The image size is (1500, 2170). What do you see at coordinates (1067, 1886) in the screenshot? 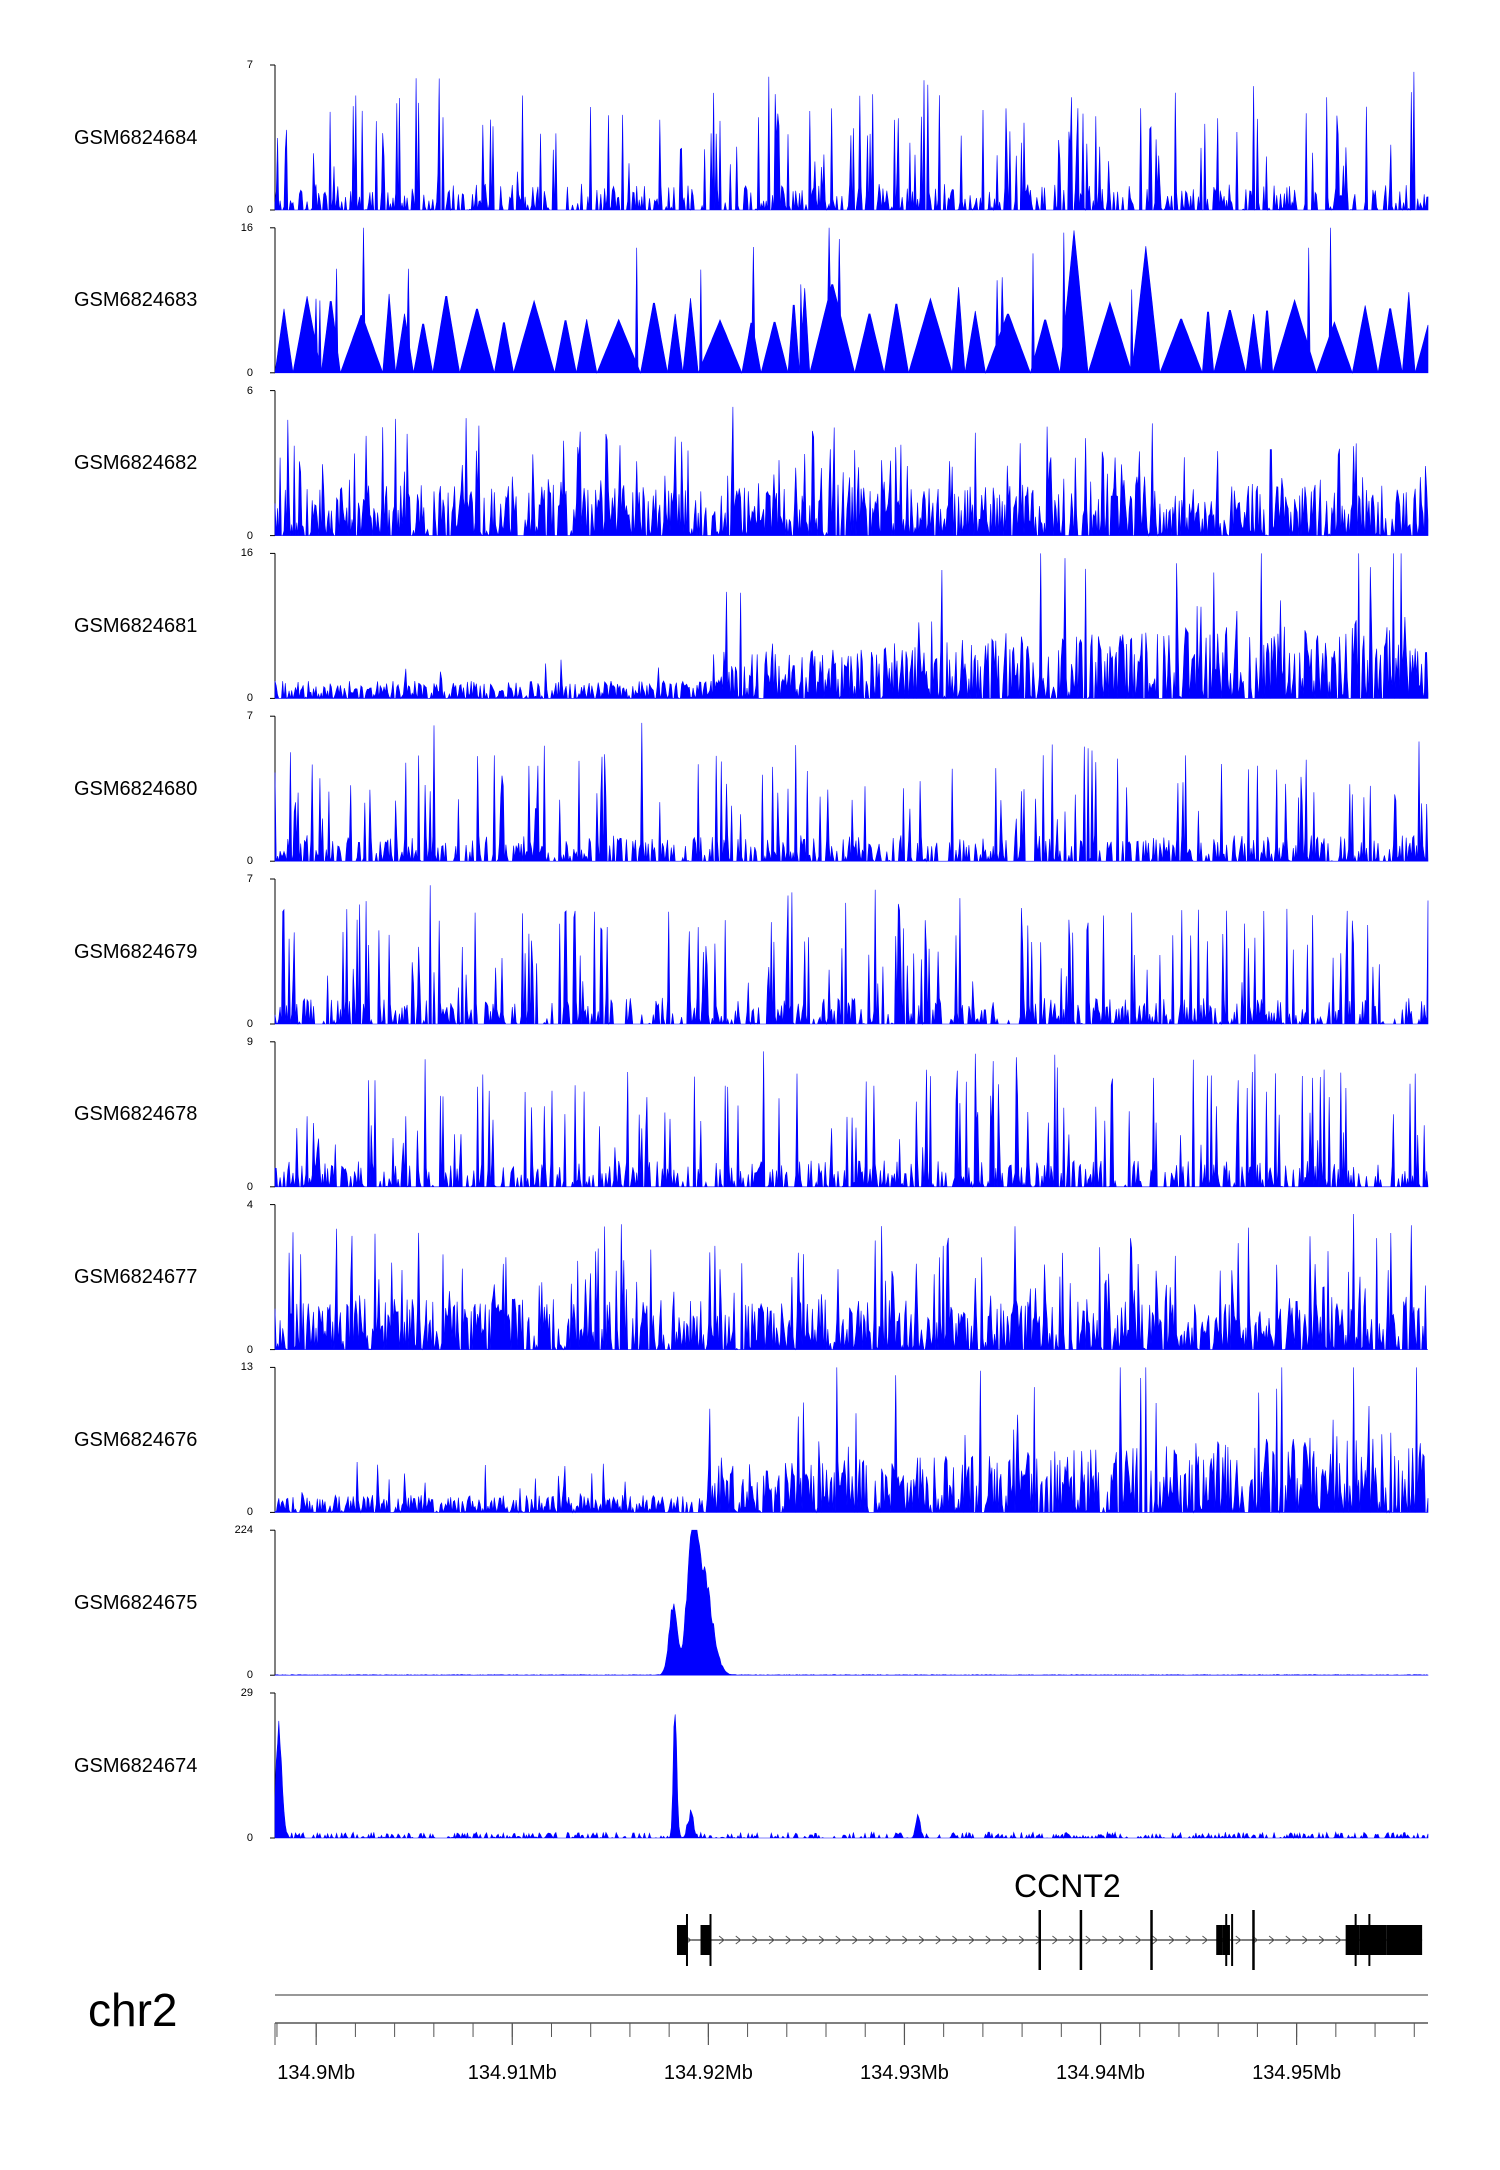
I see `gene-label: CCNT2` at bounding box center [1067, 1886].